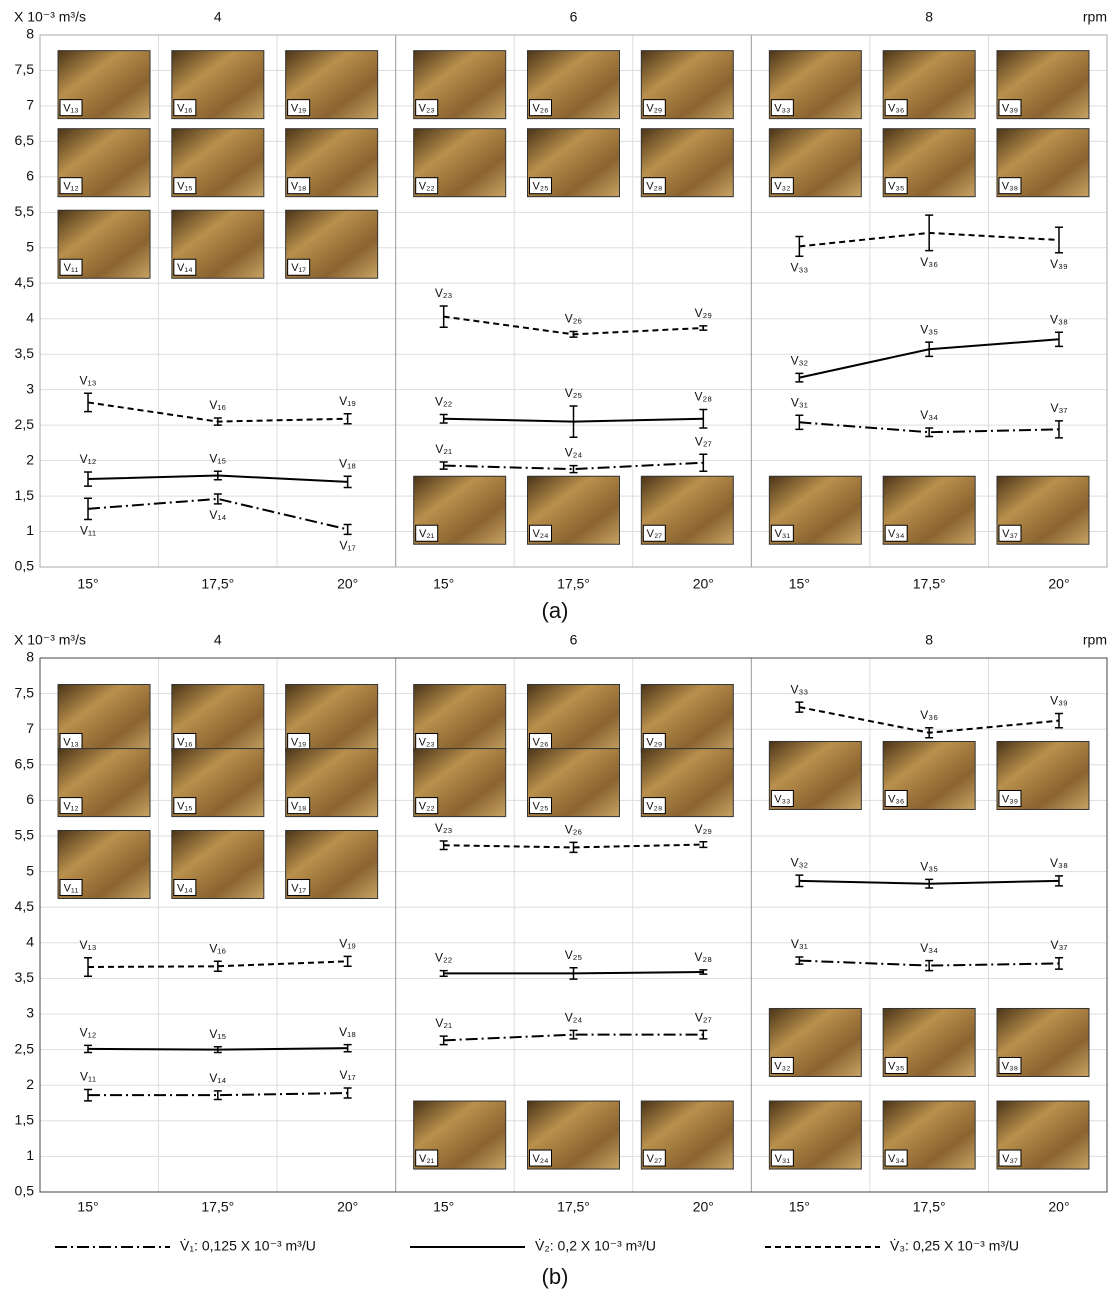 This screenshot has height=1295, width=1111. I want to click on photo-label: V₁₈, so click(299, 807).